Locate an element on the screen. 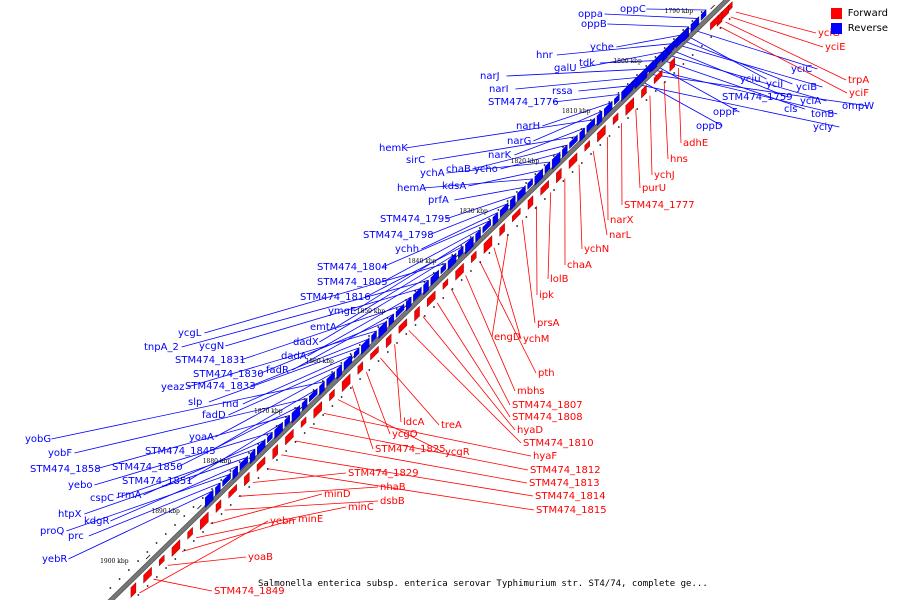 The image size is (900, 600). gene-label-ompw: ompW is located at coordinates (858, 106).